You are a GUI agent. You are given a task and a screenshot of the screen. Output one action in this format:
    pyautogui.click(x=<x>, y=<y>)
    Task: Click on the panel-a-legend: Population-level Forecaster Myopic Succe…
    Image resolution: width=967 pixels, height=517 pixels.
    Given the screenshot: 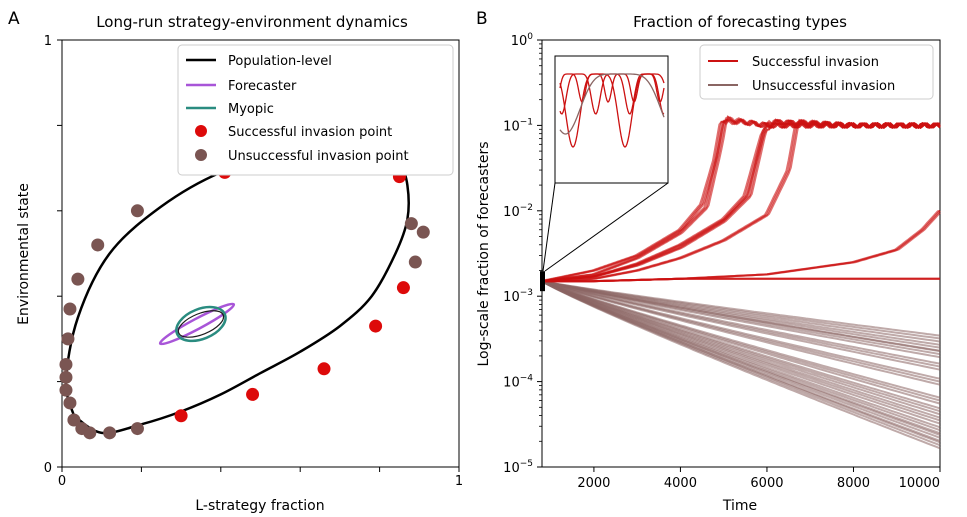 What is the action you would take?
    pyautogui.click(x=315, y=110)
    